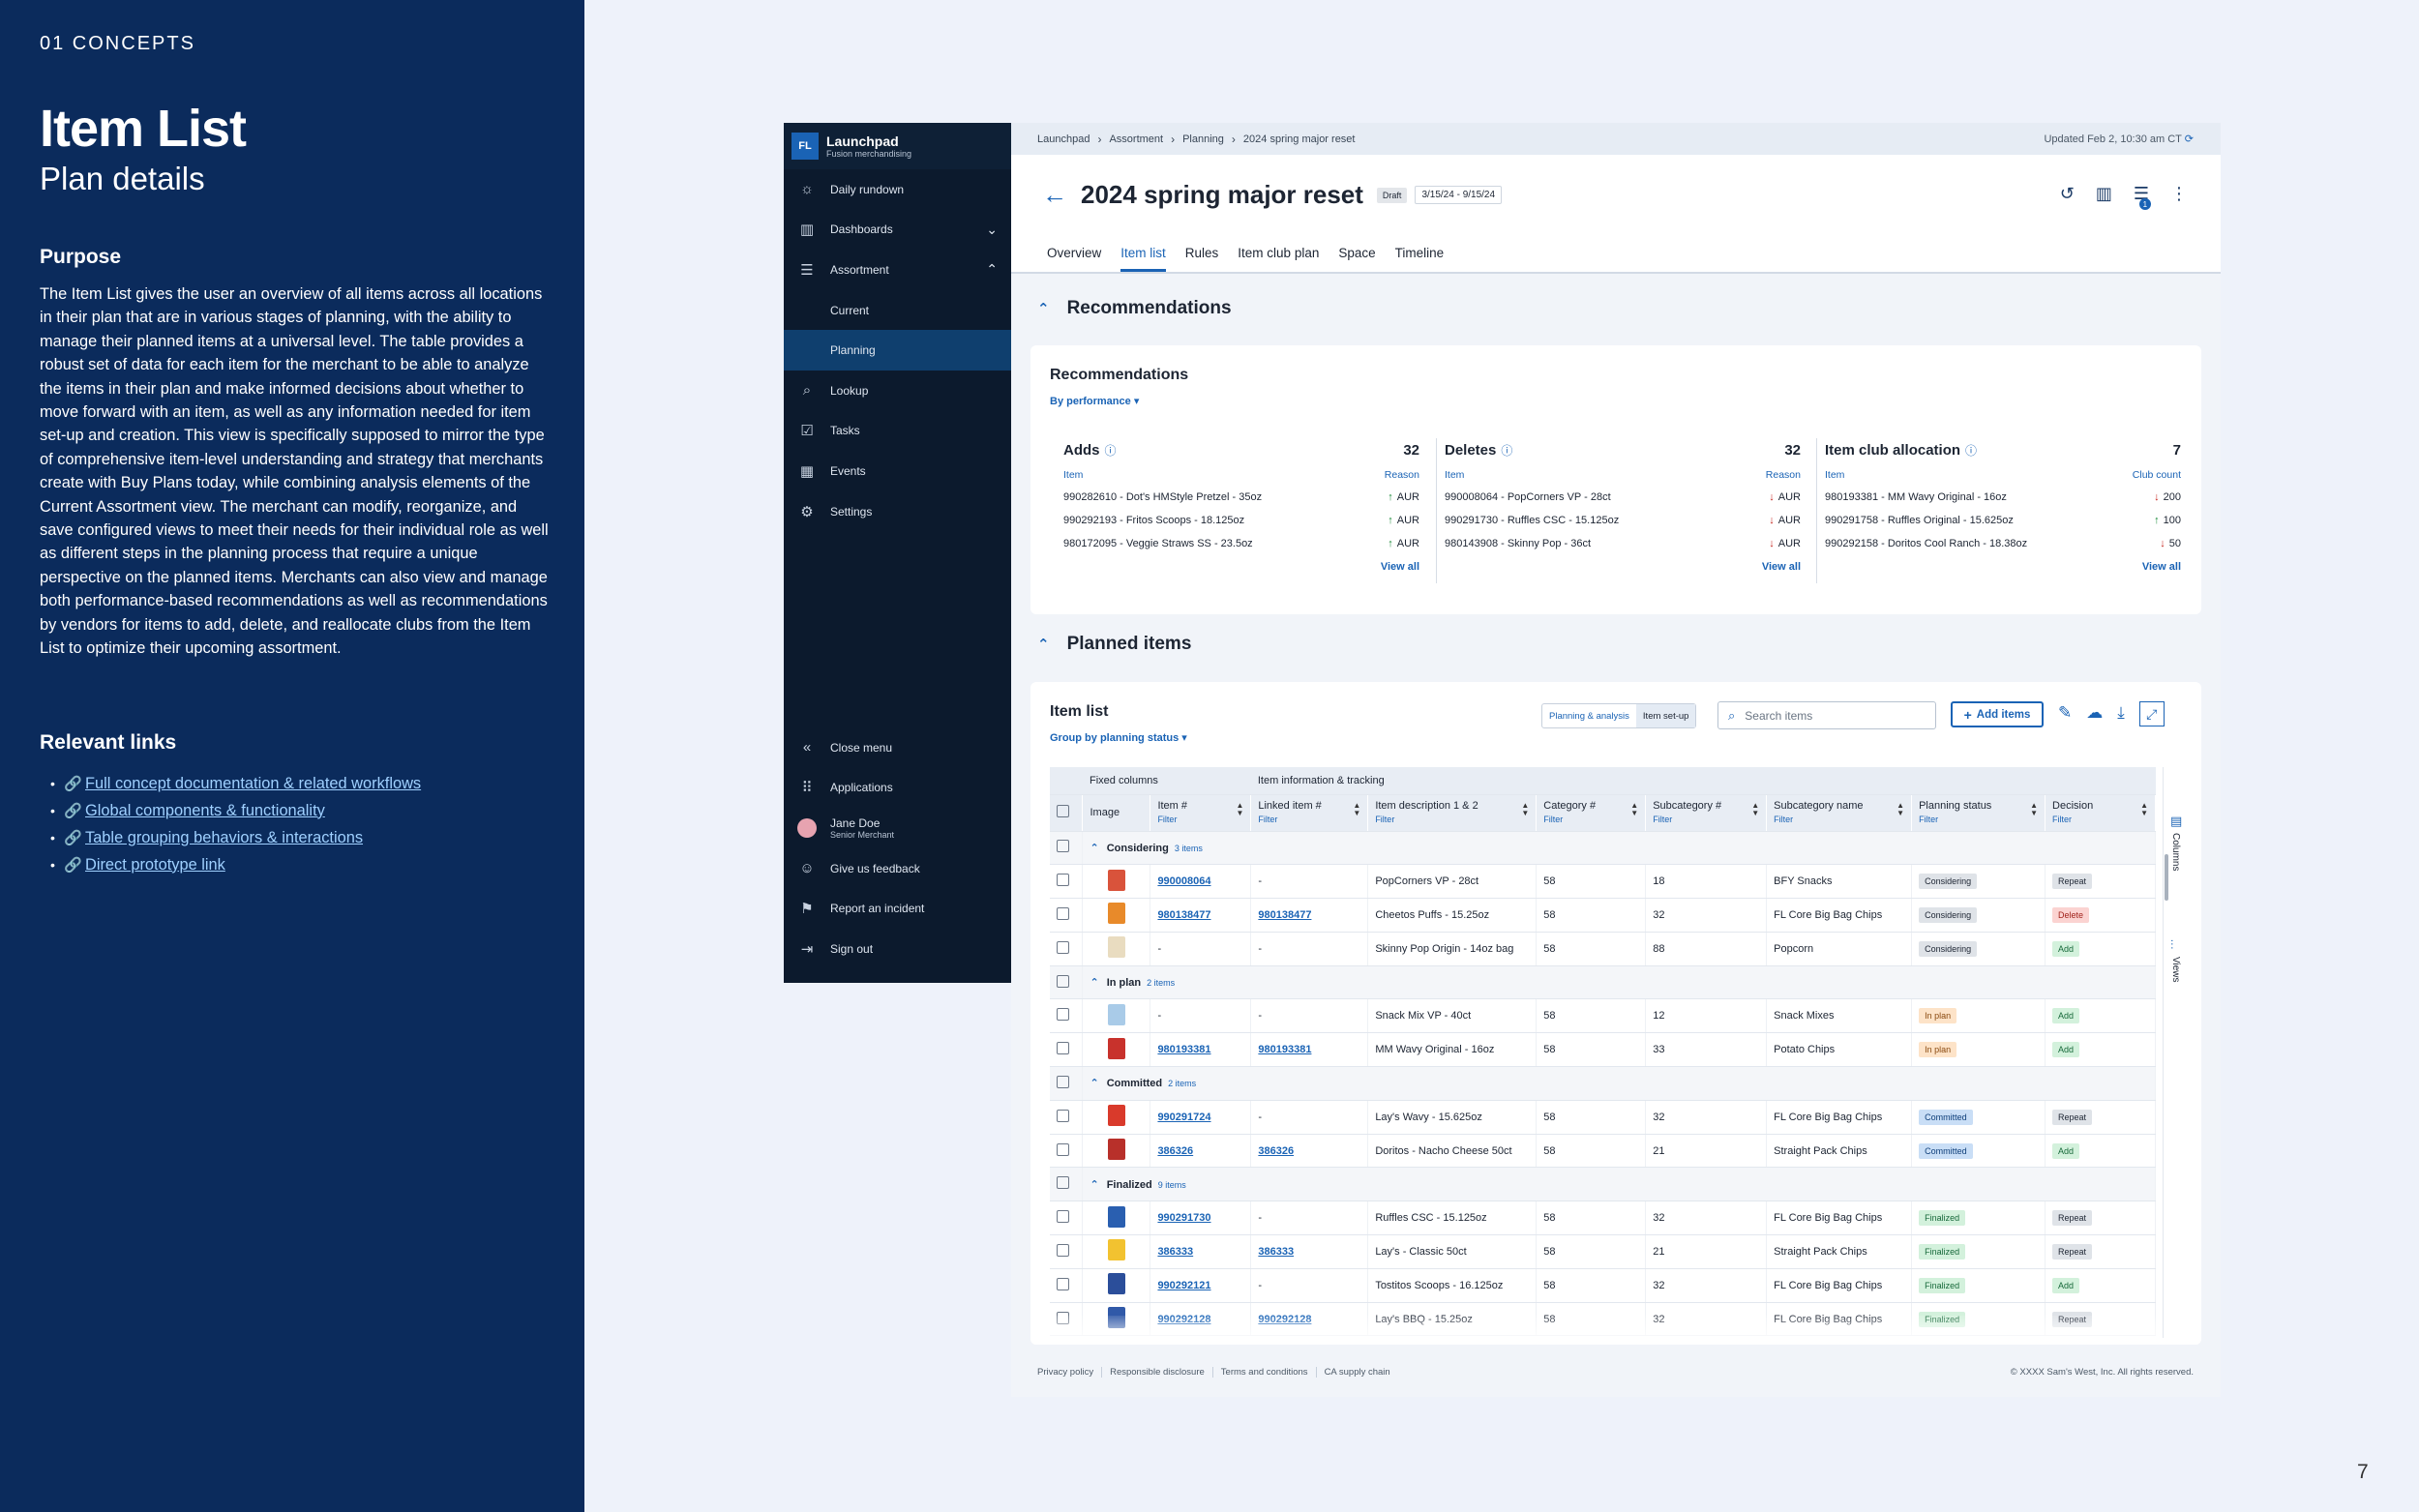 The height and width of the screenshot is (1512, 2419). I want to click on tab-item-list: Item list, so click(1143, 259).